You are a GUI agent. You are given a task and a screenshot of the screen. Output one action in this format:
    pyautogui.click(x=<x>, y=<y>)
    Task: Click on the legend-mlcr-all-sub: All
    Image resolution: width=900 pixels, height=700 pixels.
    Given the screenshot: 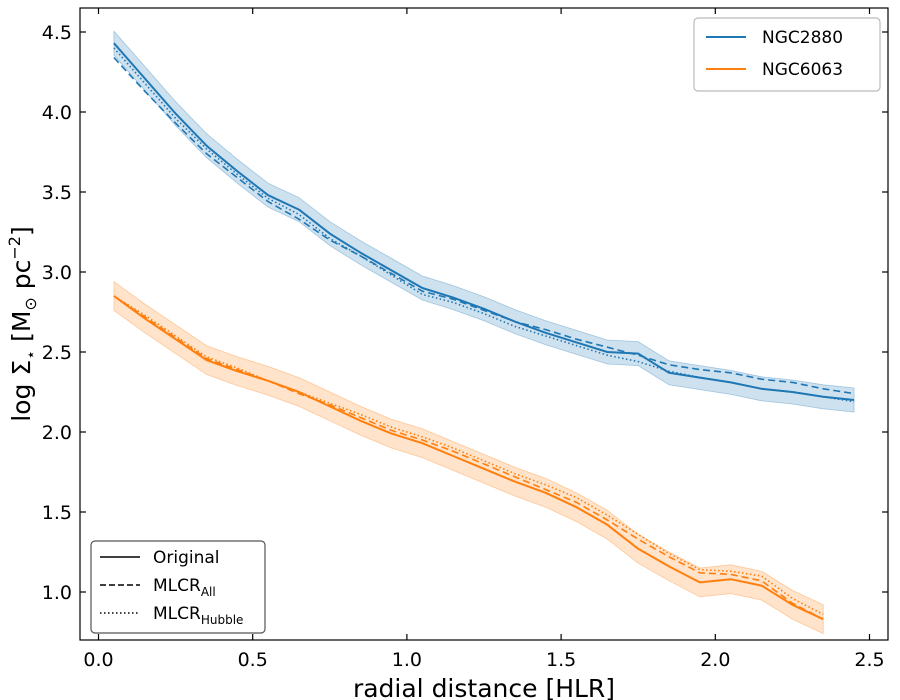 What is the action you would take?
    pyautogui.click(x=208, y=592)
    